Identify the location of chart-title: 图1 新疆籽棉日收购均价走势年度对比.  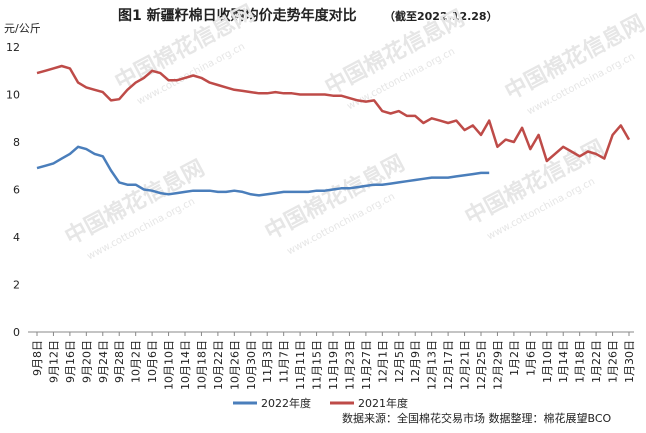
(237, 15).